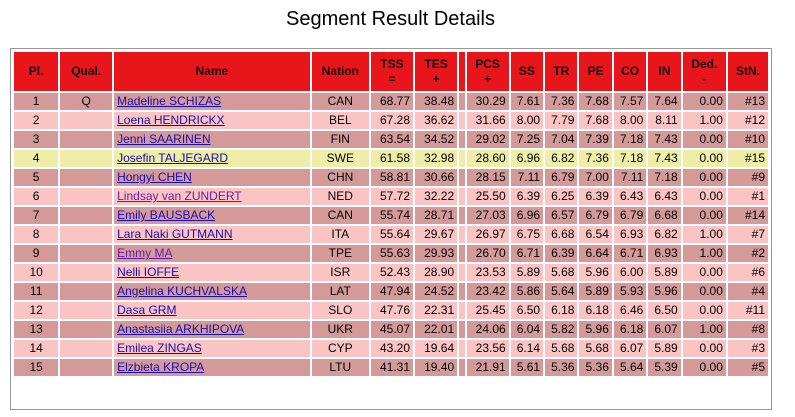 This screenshot has width=795, height=417. Describe the element at coordinates (630, 291) in the screenshot. I see `cell-co: 5.93` at that location.